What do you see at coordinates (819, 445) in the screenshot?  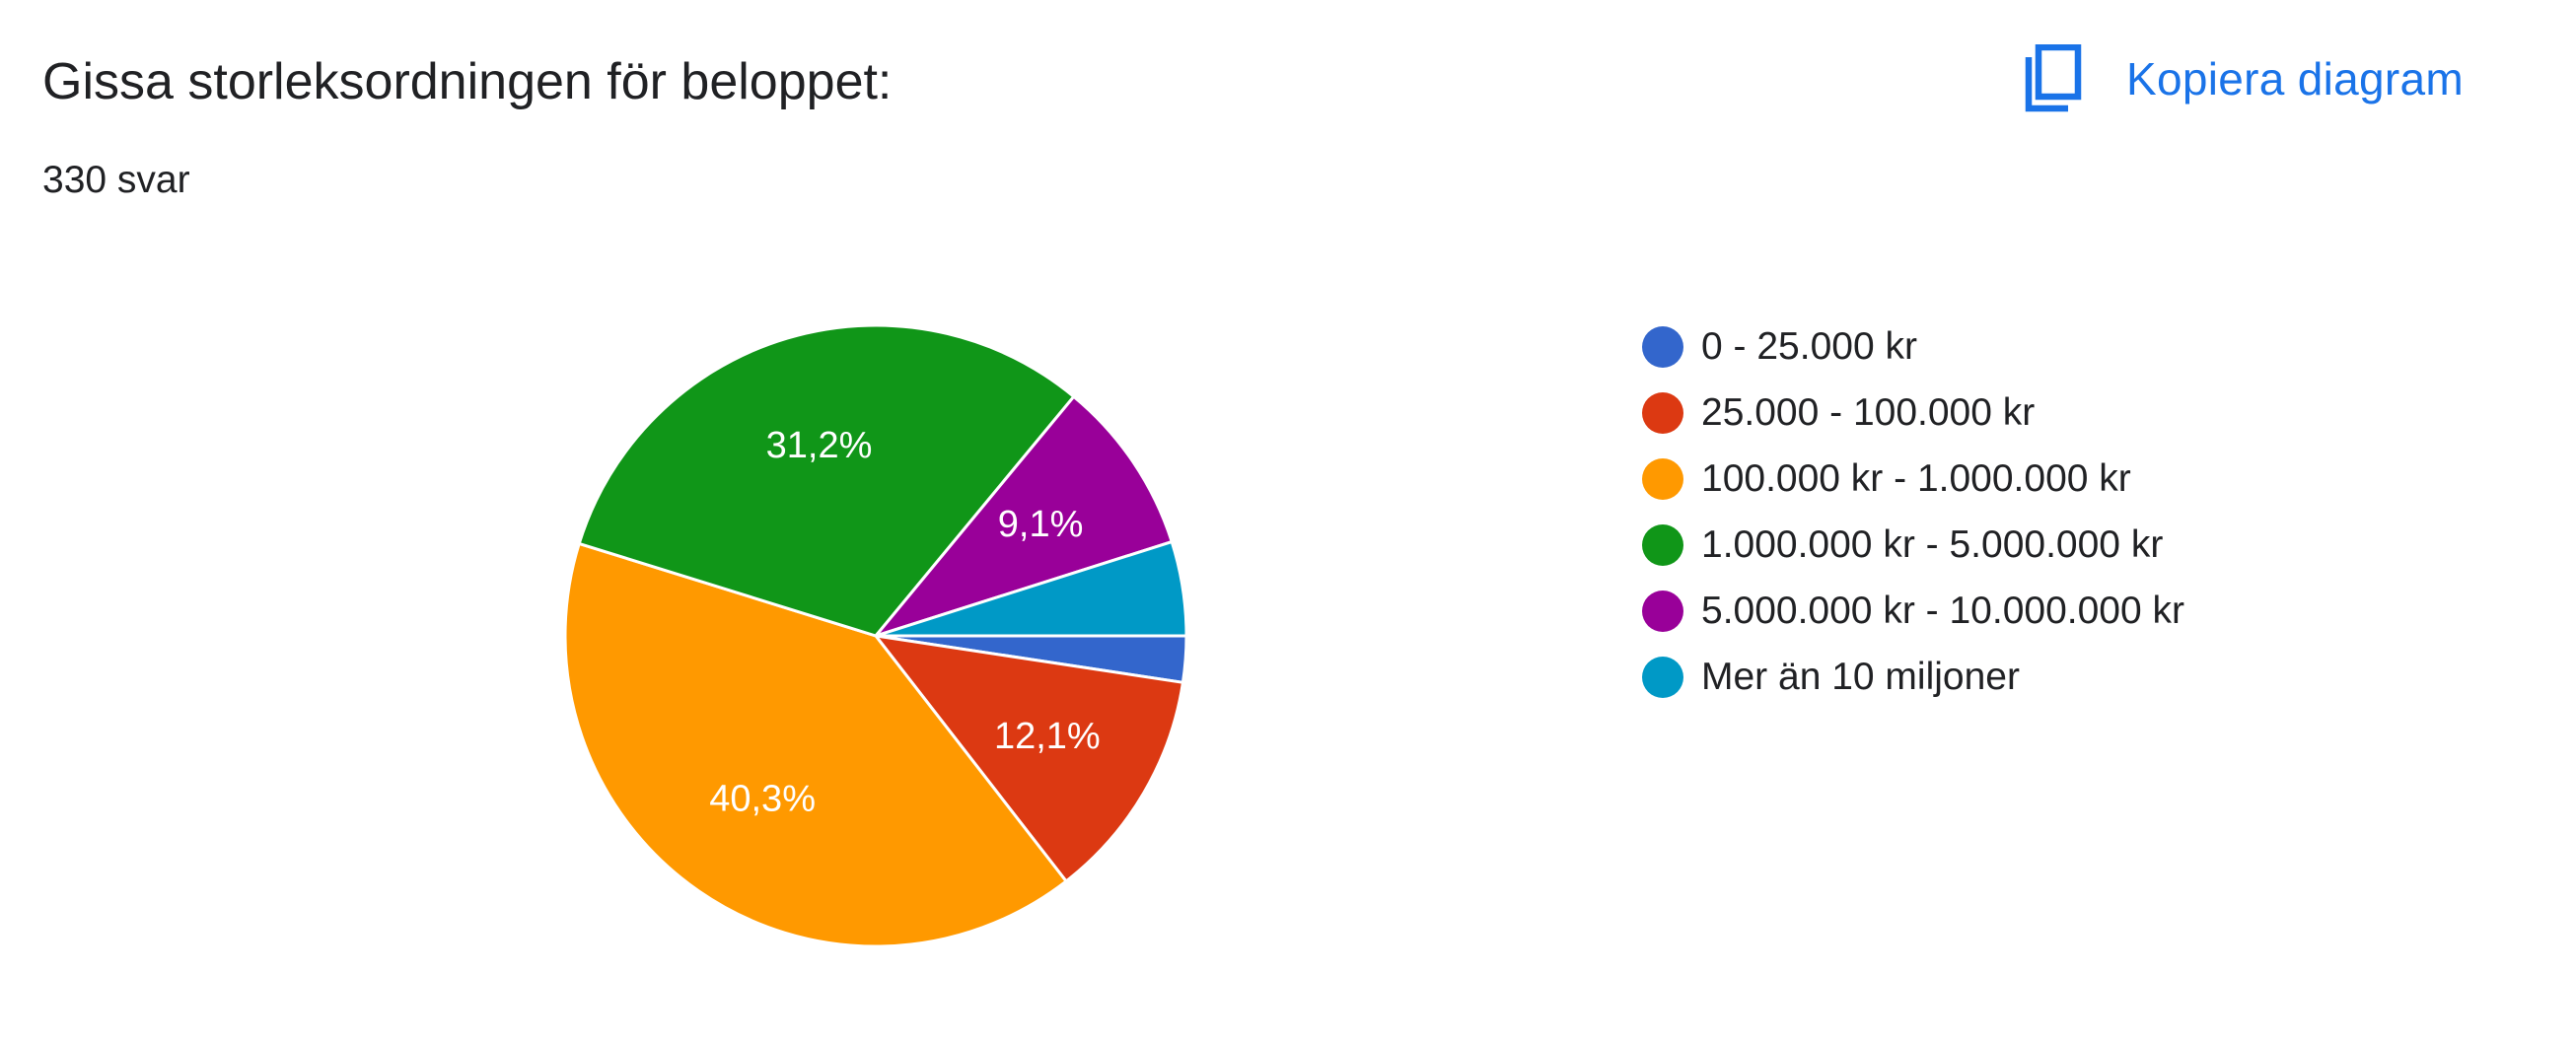 I see `pie-slice-label-4: 31,2%` at bounding box center [819, 445].